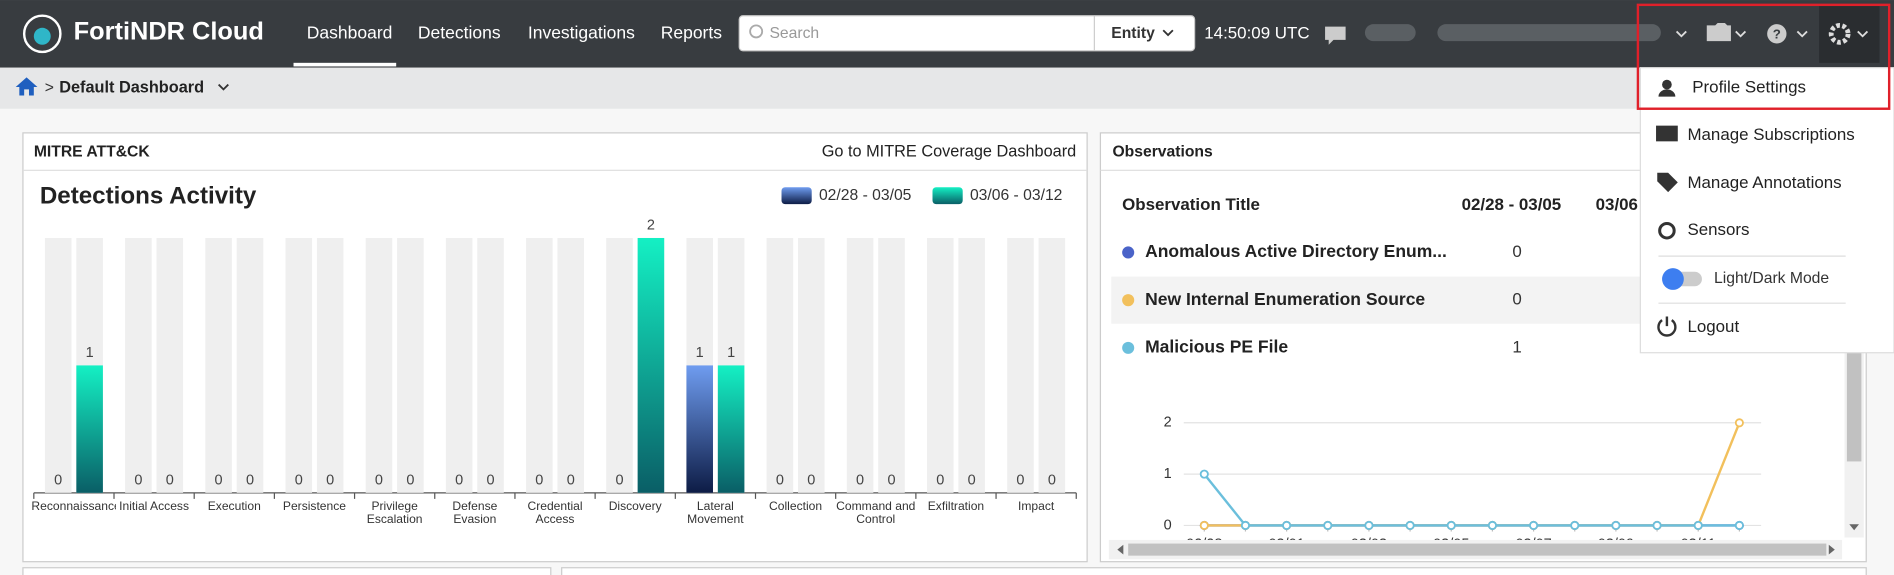 This screenshot has width=1894, height=575. Describe the element at coordinates (74, 507) in the screenshot. I see `x-tick-label: Reconnaissance` at that location.